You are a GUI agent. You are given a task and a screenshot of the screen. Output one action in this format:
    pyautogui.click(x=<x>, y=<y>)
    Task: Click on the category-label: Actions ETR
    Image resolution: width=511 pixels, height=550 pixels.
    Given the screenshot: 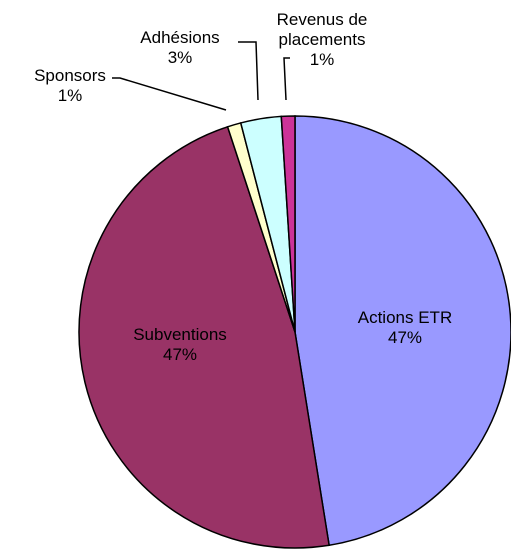 What is the action you would take?
    pyautogui.click(x=405, y=317)
    